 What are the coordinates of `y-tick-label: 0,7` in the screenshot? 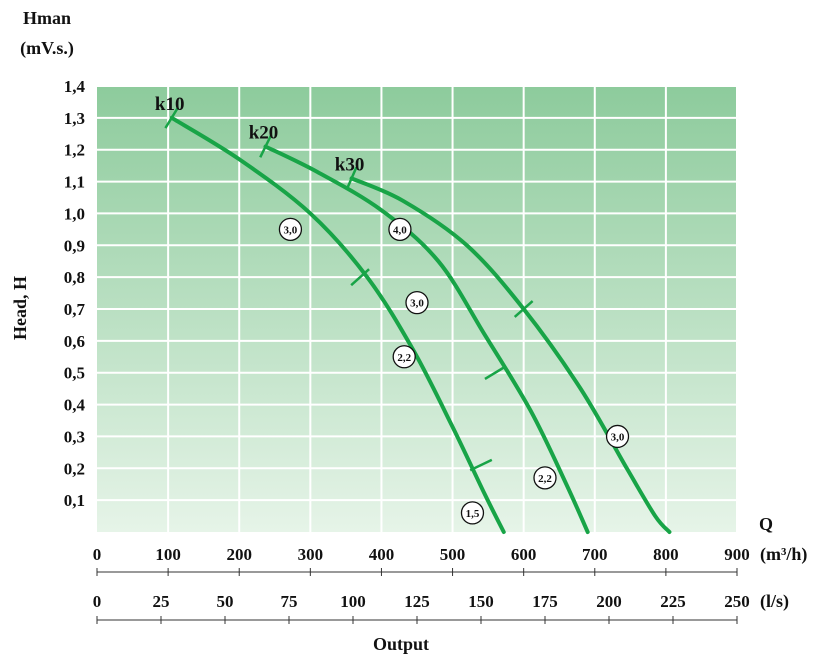 It's located at (75, 309).